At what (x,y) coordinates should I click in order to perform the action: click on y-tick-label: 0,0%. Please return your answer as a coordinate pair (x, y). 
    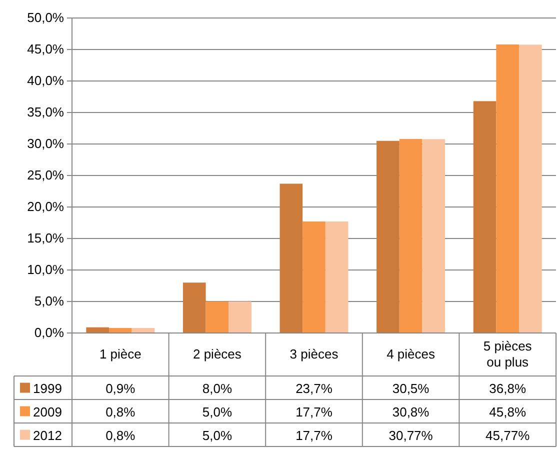
    Looking at the image, I should click on (49, 332).